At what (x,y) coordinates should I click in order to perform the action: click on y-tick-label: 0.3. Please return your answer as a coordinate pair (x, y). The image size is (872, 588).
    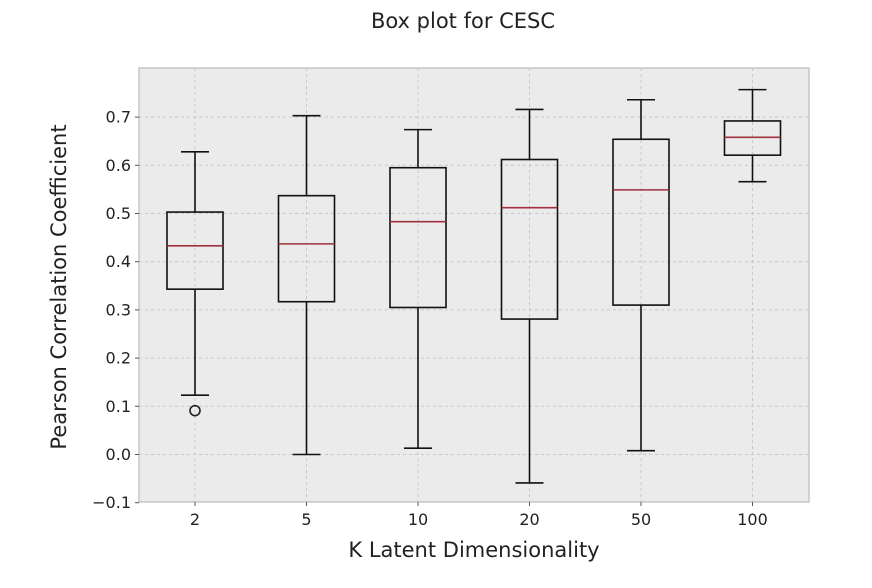
    Looking at the image, I should click on (118, 309).